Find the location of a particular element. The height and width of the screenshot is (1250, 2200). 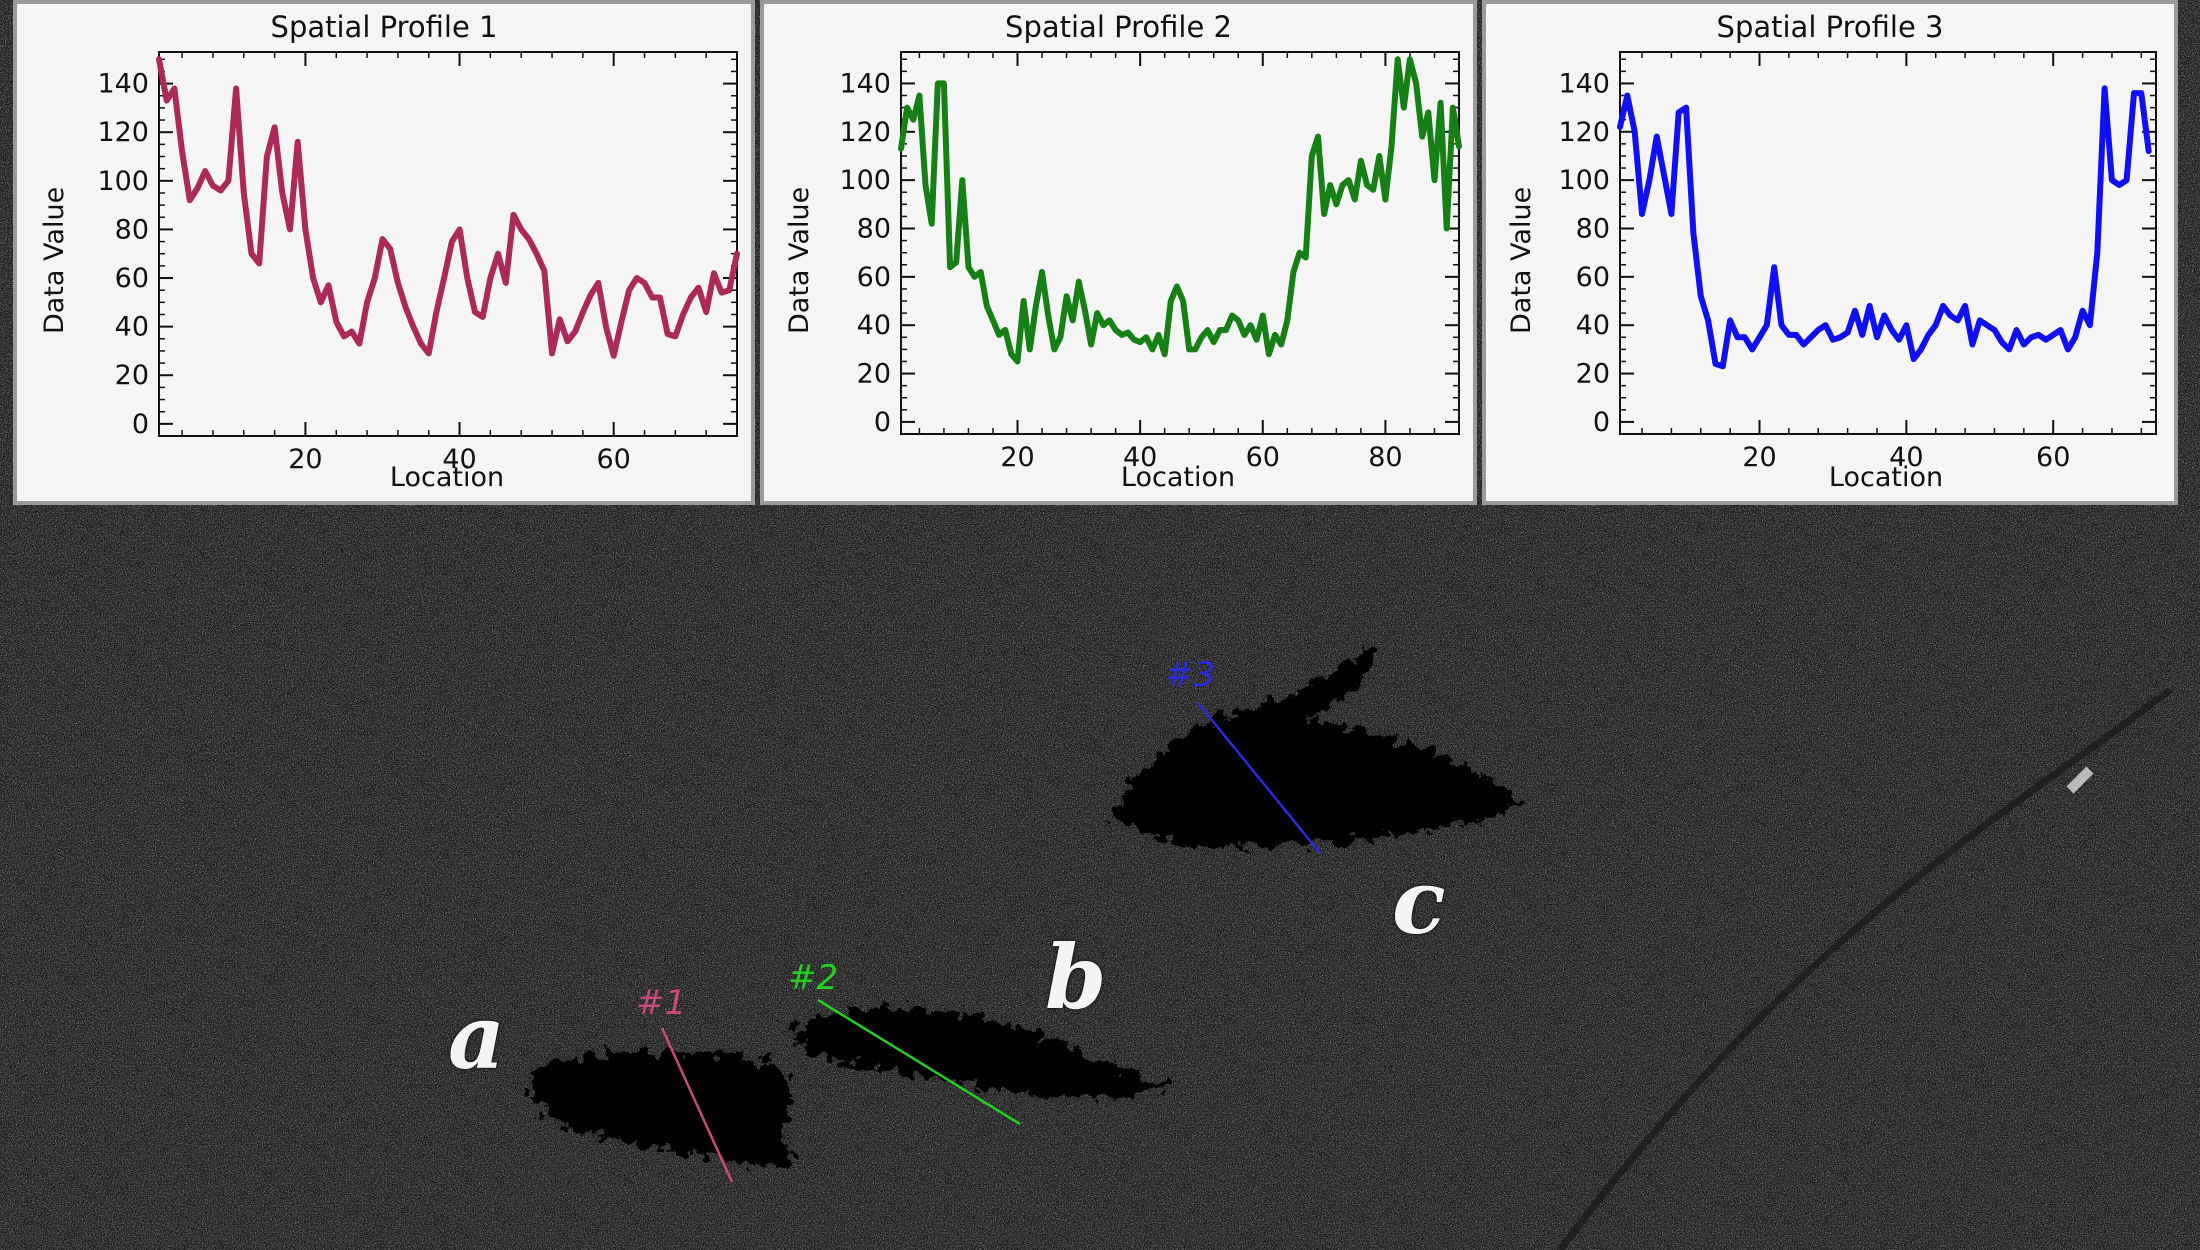

transect-3-label: #3 is located at coordinates (1190, 675).